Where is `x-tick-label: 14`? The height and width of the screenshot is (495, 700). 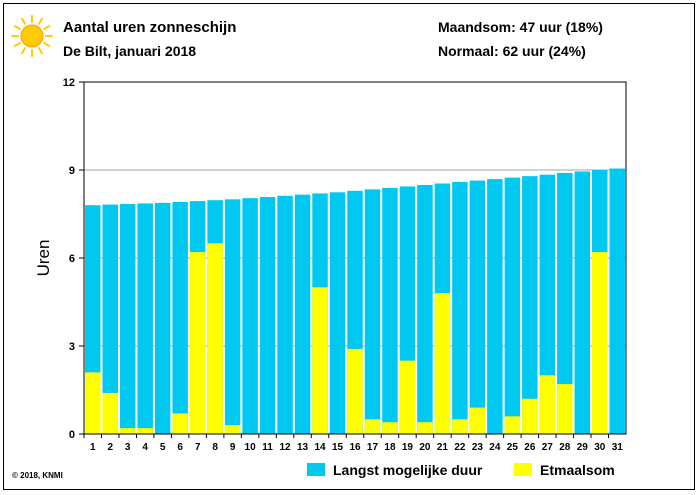
x-tick-label: 14 is located at coordinates (320, 447).